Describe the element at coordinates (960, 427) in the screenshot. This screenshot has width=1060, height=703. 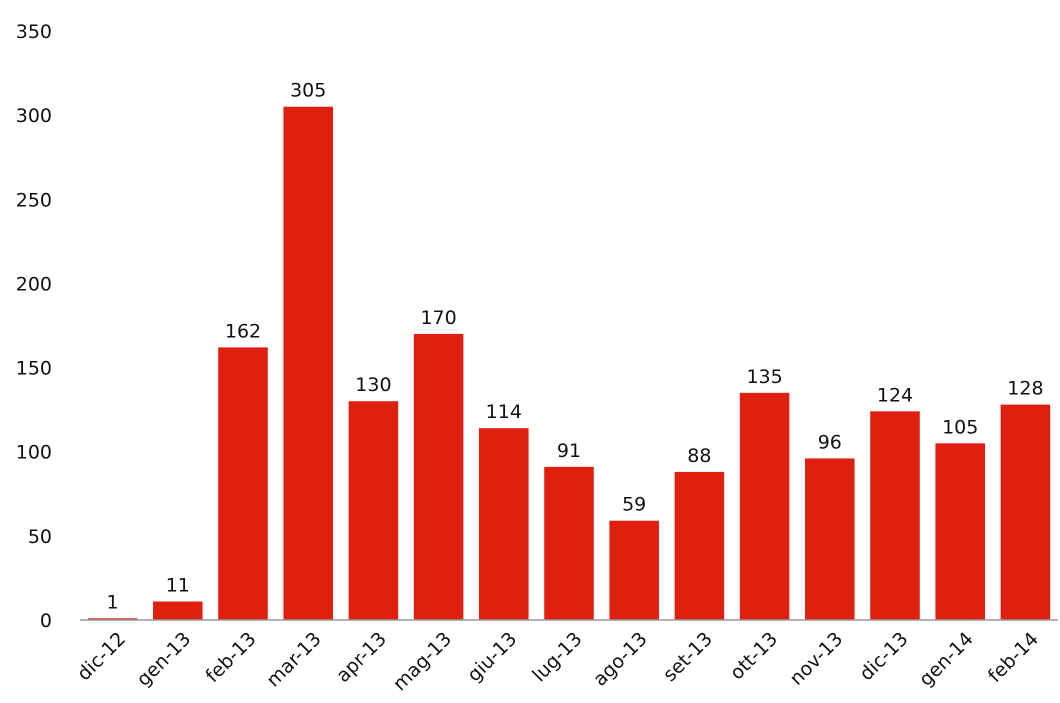
I see `data-label-gen-14: 105` at that location.